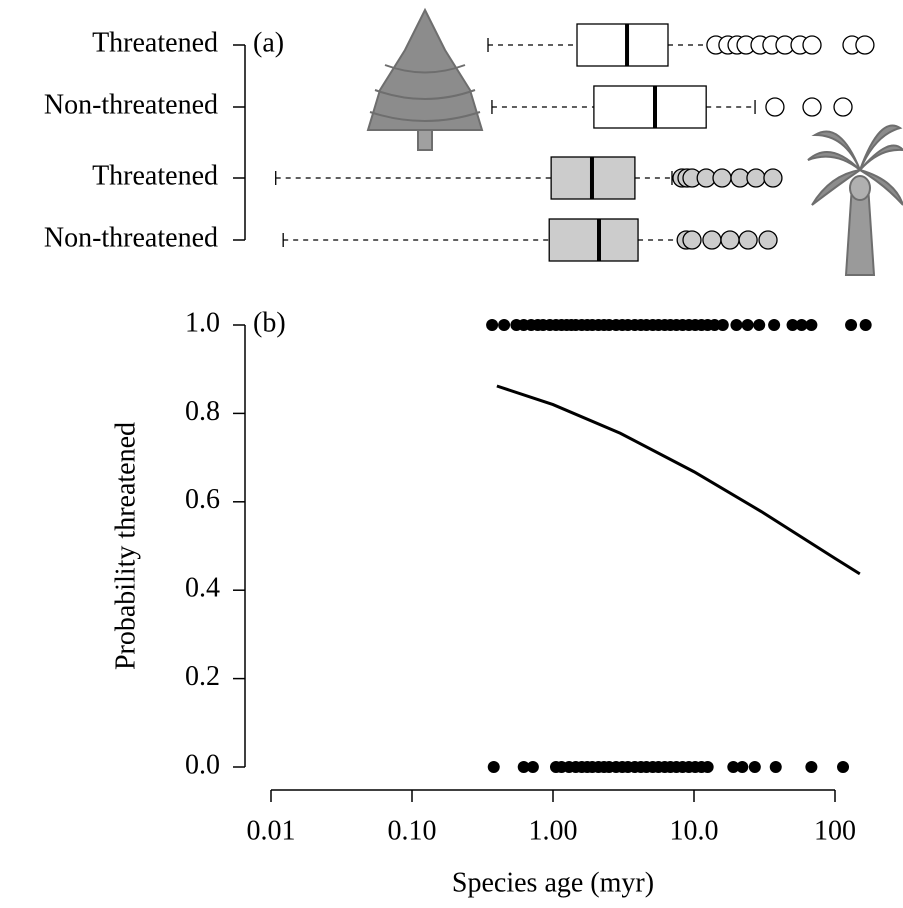 This screenshot has height=908, width=903. What do you see at coordinates (694, 830) in the screenshot?
I see `x-tick-label: 10.0` at bounding box center [694, 830].